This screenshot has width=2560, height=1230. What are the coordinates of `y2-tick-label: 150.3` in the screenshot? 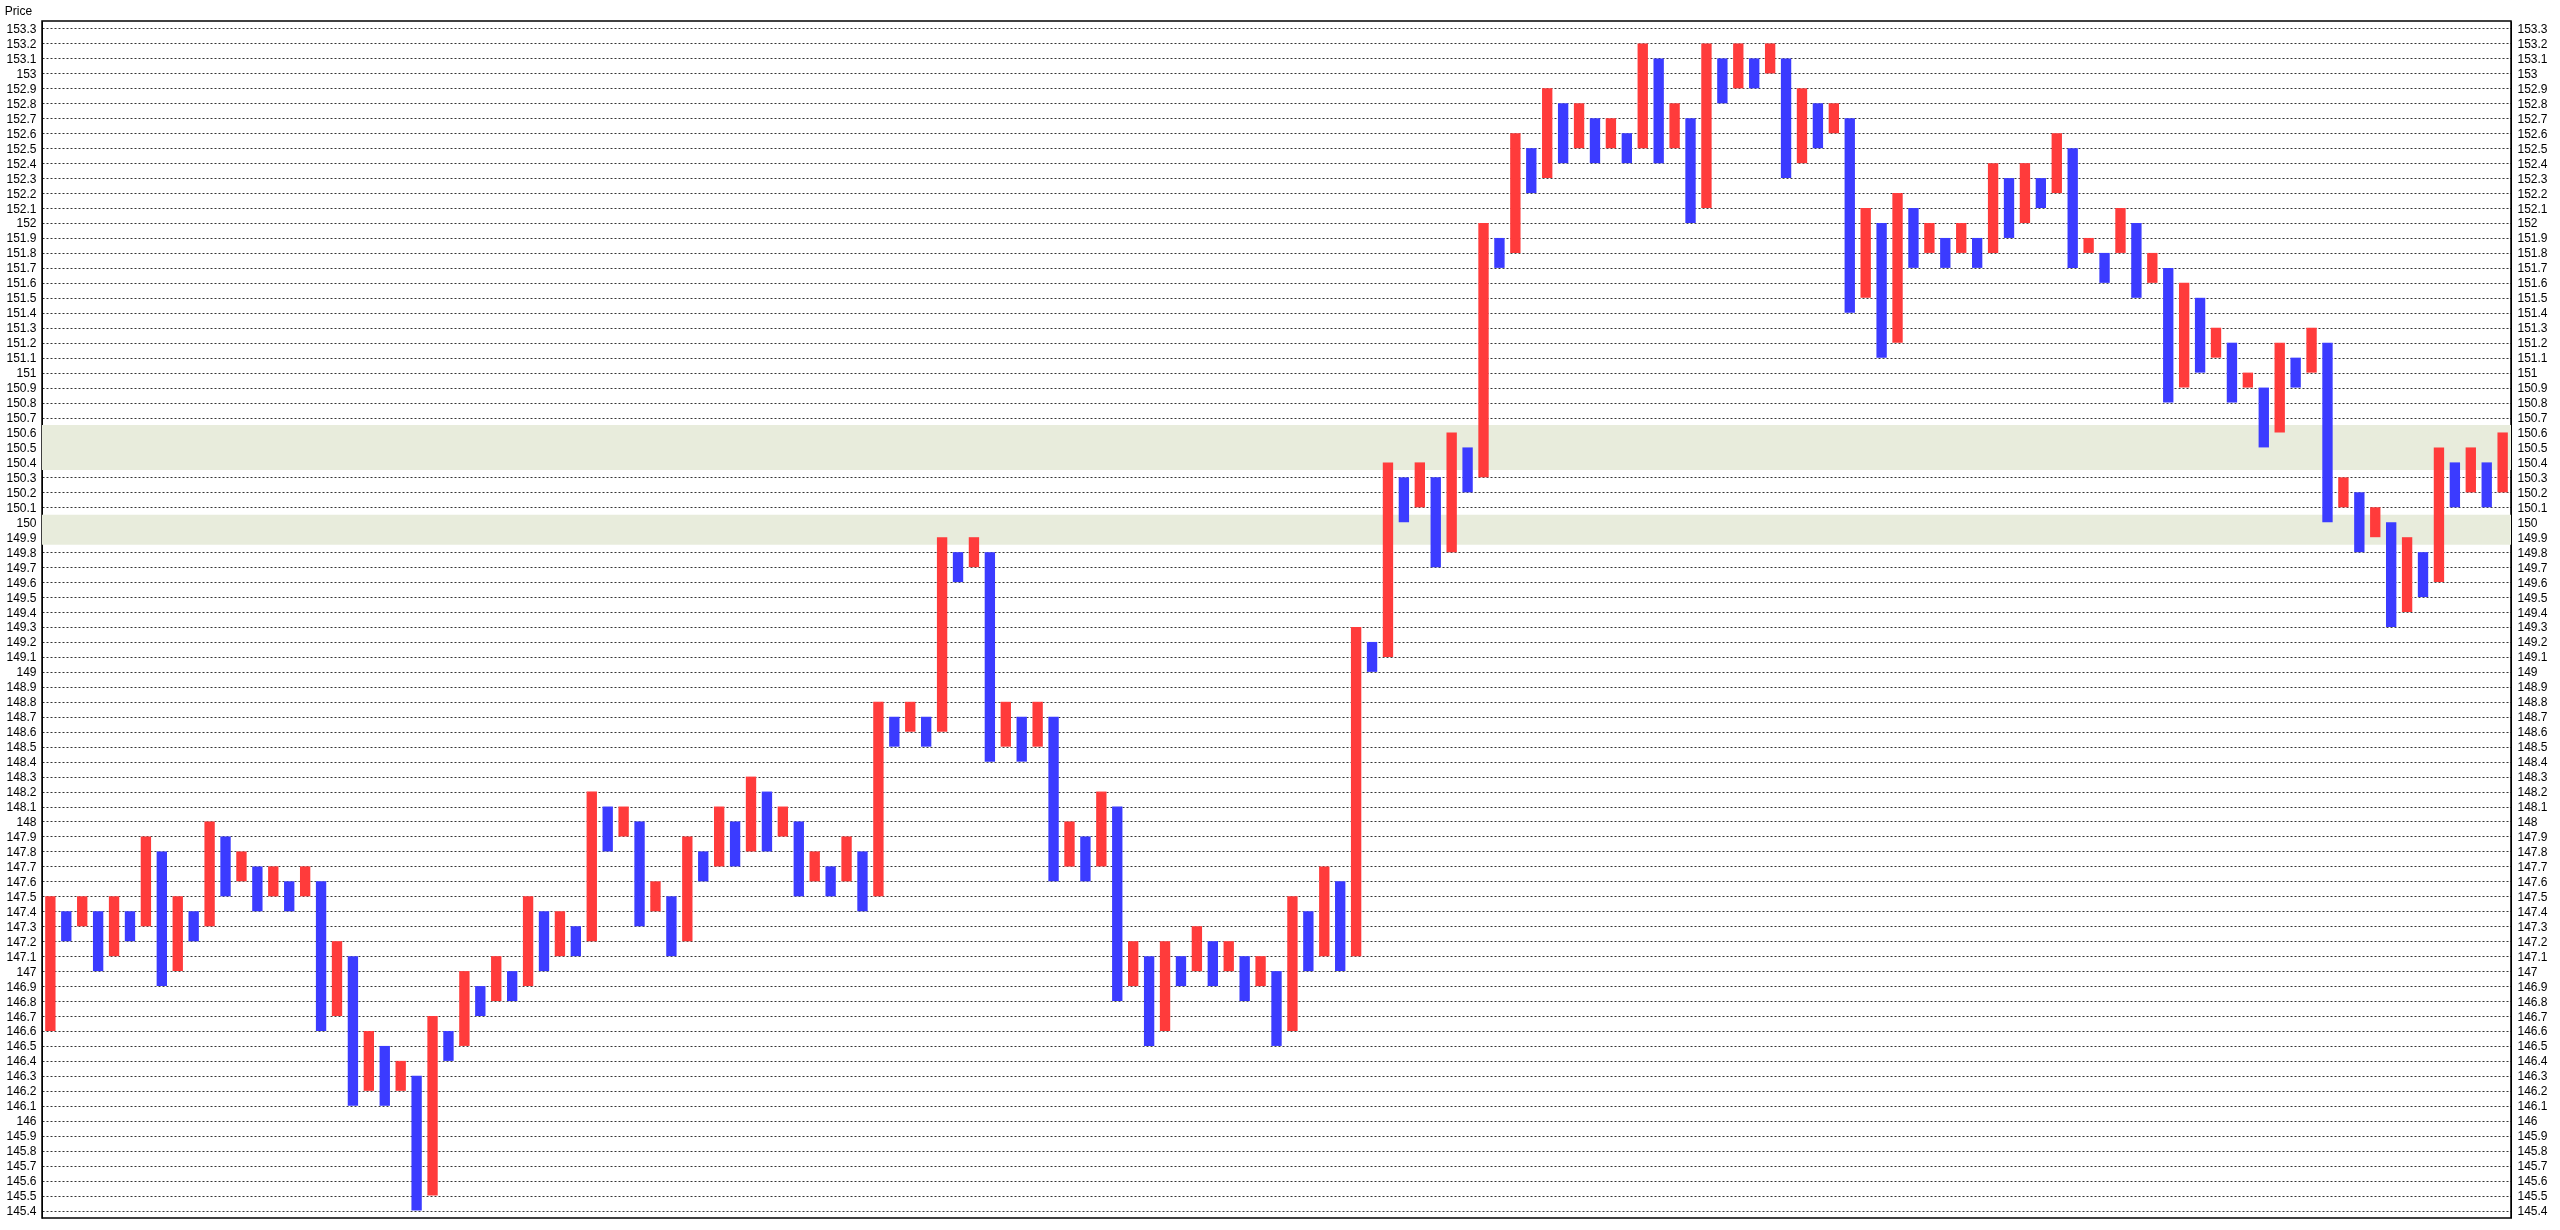 It's located at (2532, 477).